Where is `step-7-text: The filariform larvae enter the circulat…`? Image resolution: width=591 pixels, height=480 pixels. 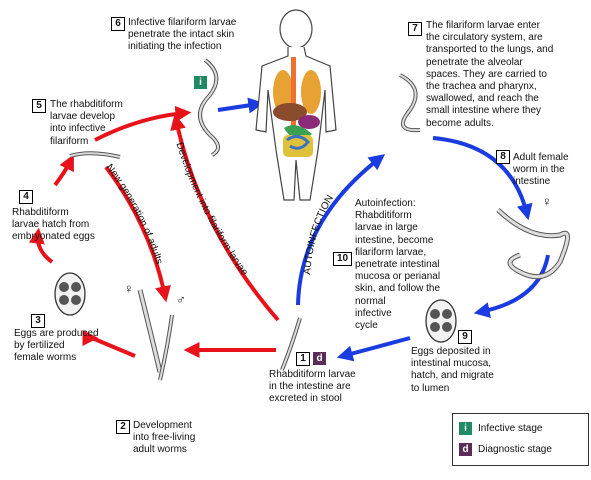
step-7-text: The filariform larvae enter the circulat… is located at coordinates (490, 74).